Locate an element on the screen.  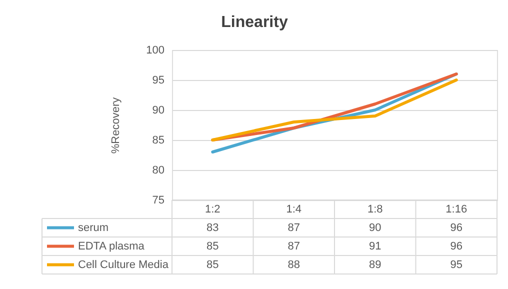
data-label: 91 is located at coordinates (375, 246).